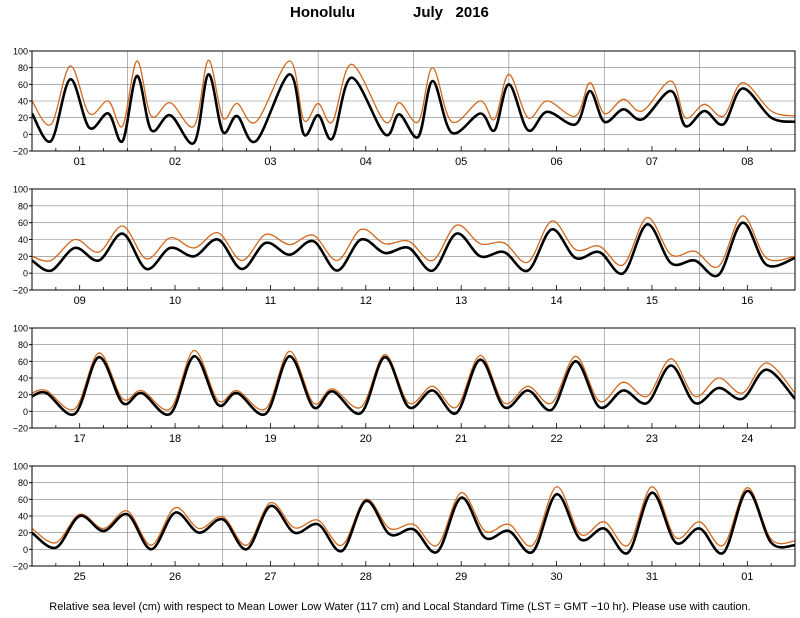 This screenshot has height=618, width=800. I want to click on day-label: 23, so click(652, 439).